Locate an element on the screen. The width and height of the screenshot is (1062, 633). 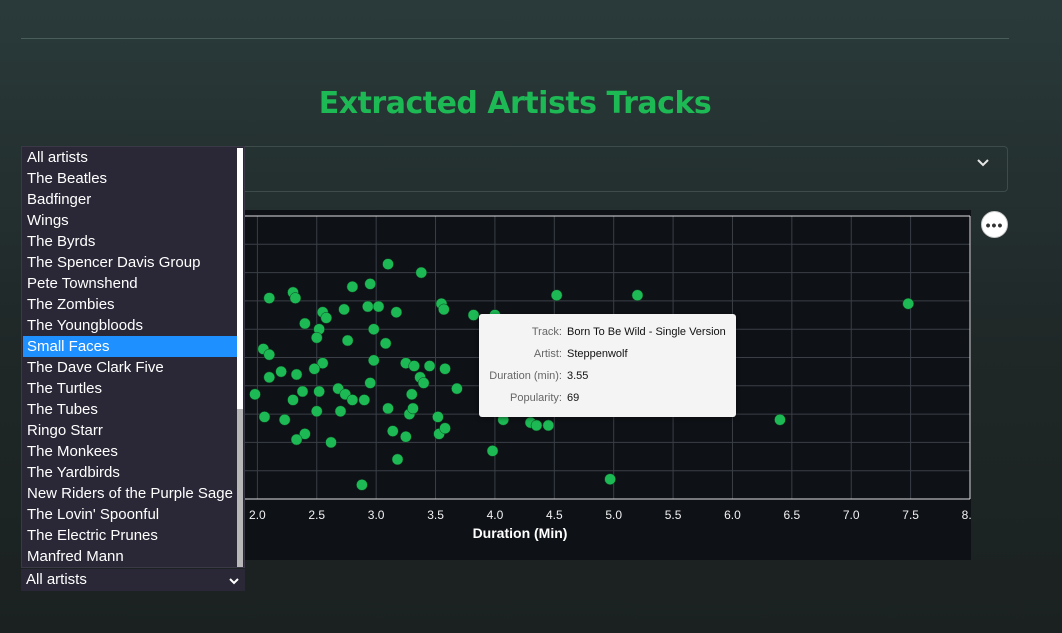
more-options-button: ••• is located at coordinates (994, 224).